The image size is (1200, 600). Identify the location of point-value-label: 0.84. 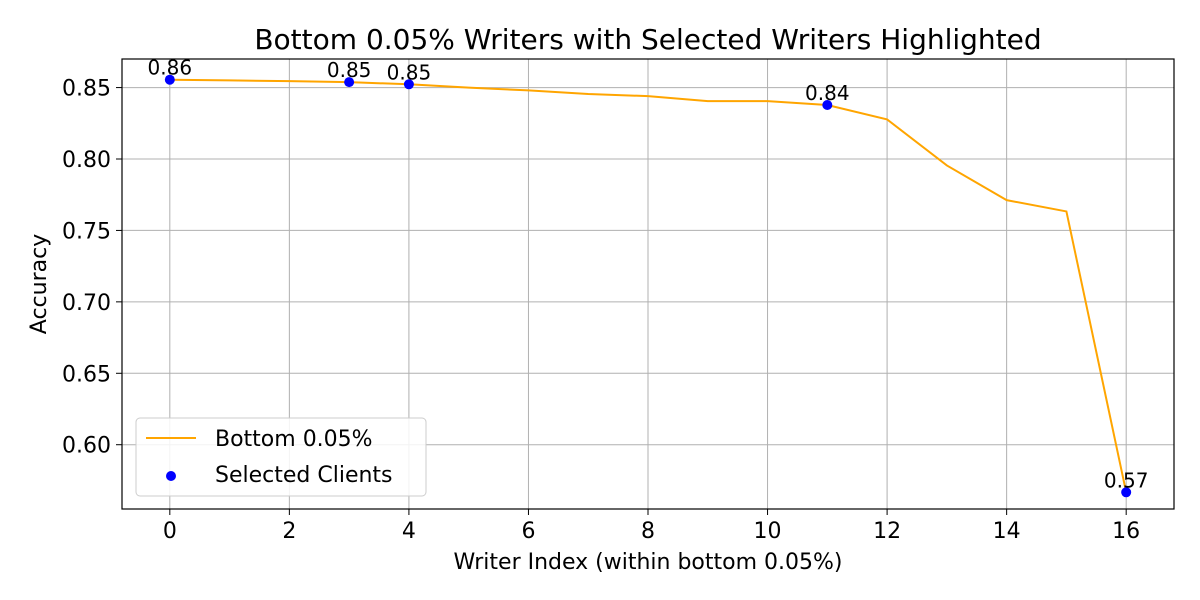
(827, 93).